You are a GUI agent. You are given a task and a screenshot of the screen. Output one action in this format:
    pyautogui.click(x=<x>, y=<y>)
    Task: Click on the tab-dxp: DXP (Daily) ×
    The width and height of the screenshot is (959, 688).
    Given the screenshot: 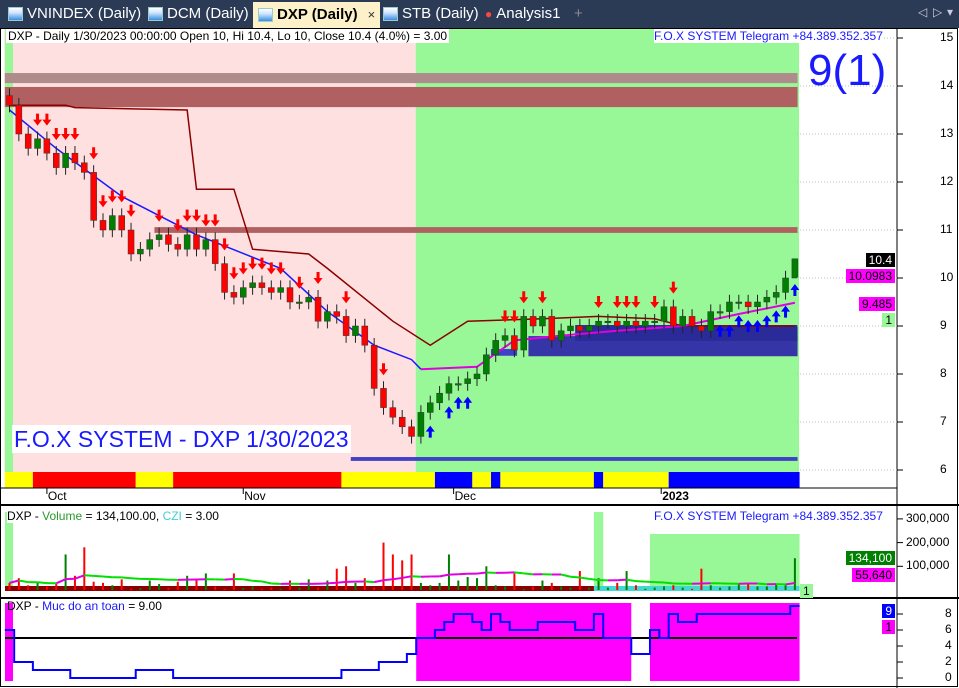 What is the action you would take?
    pyautogui.click(x=317, y=15)
    